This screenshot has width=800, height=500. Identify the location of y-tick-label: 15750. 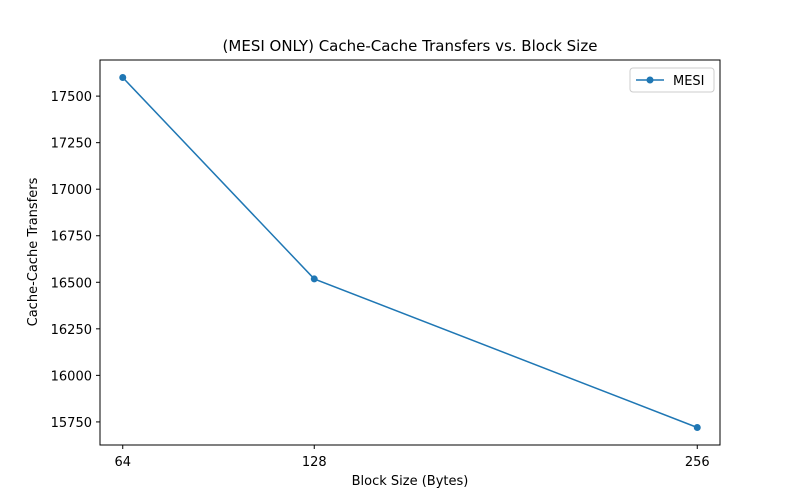
(71, 423).